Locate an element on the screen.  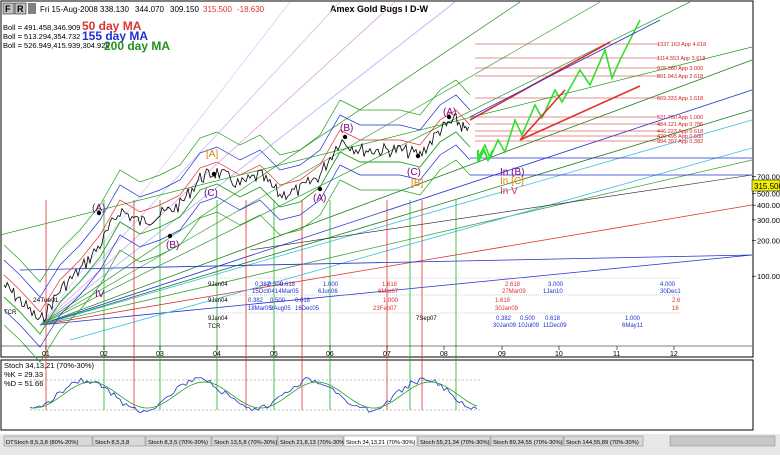
wave-label-b-bracket: [B] is located at coordinates (417, 183).